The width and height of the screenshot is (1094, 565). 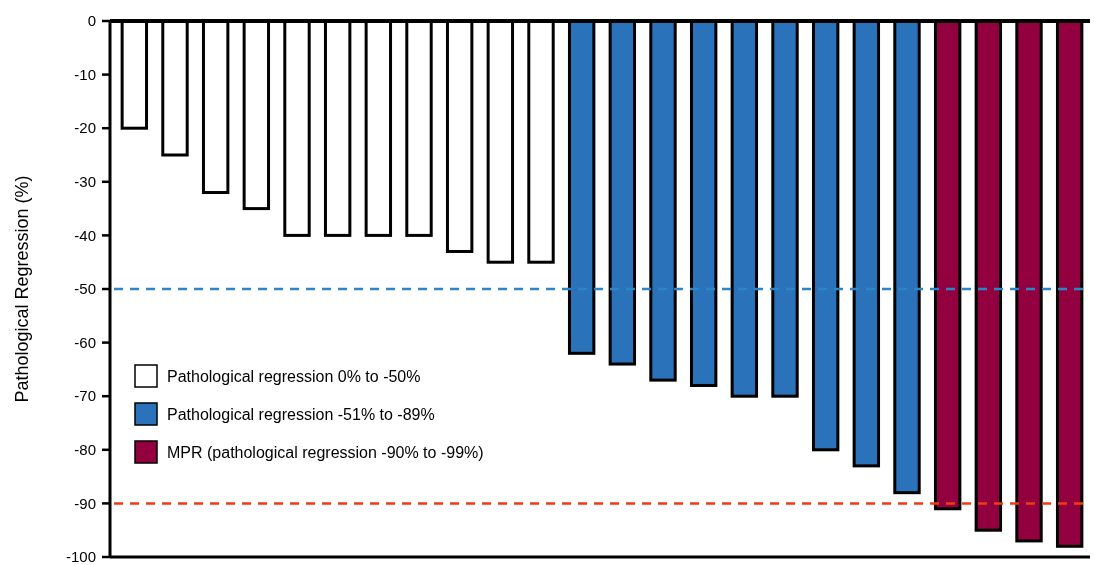 What do you see at coordinates (85, 503) in the screenshot?
I see `y-tick-label: -90` at bounding box center [85, 503].